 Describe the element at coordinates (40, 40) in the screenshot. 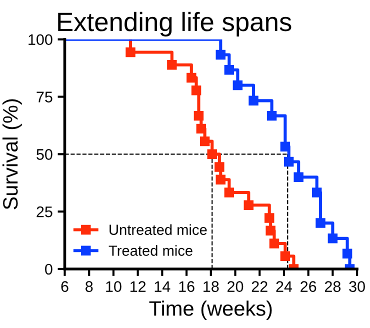

I see `y-tick-label: 100` at that location.